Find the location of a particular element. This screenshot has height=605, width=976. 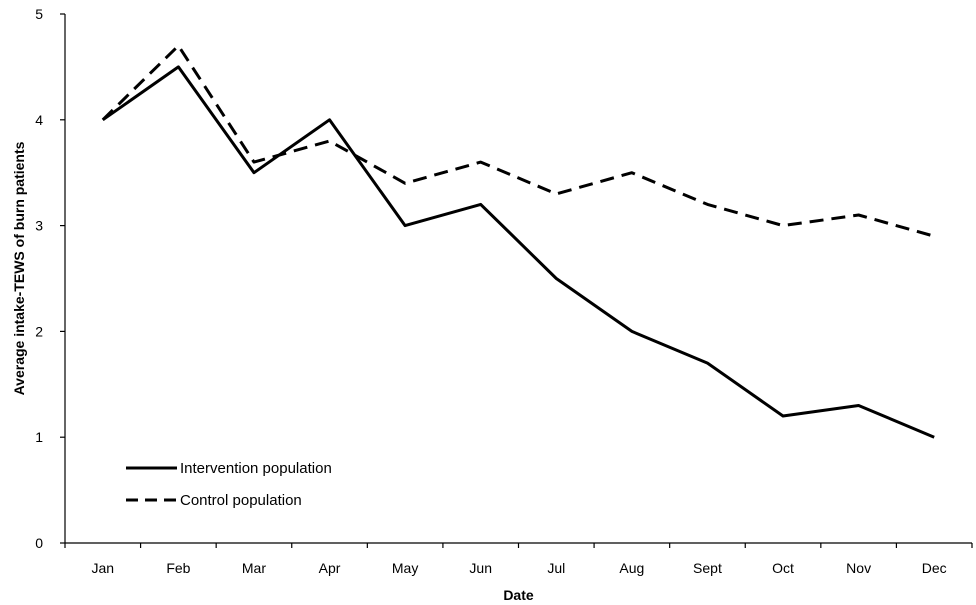

legend-label-intervention: Intervention population is located at coordinates (256, 468).